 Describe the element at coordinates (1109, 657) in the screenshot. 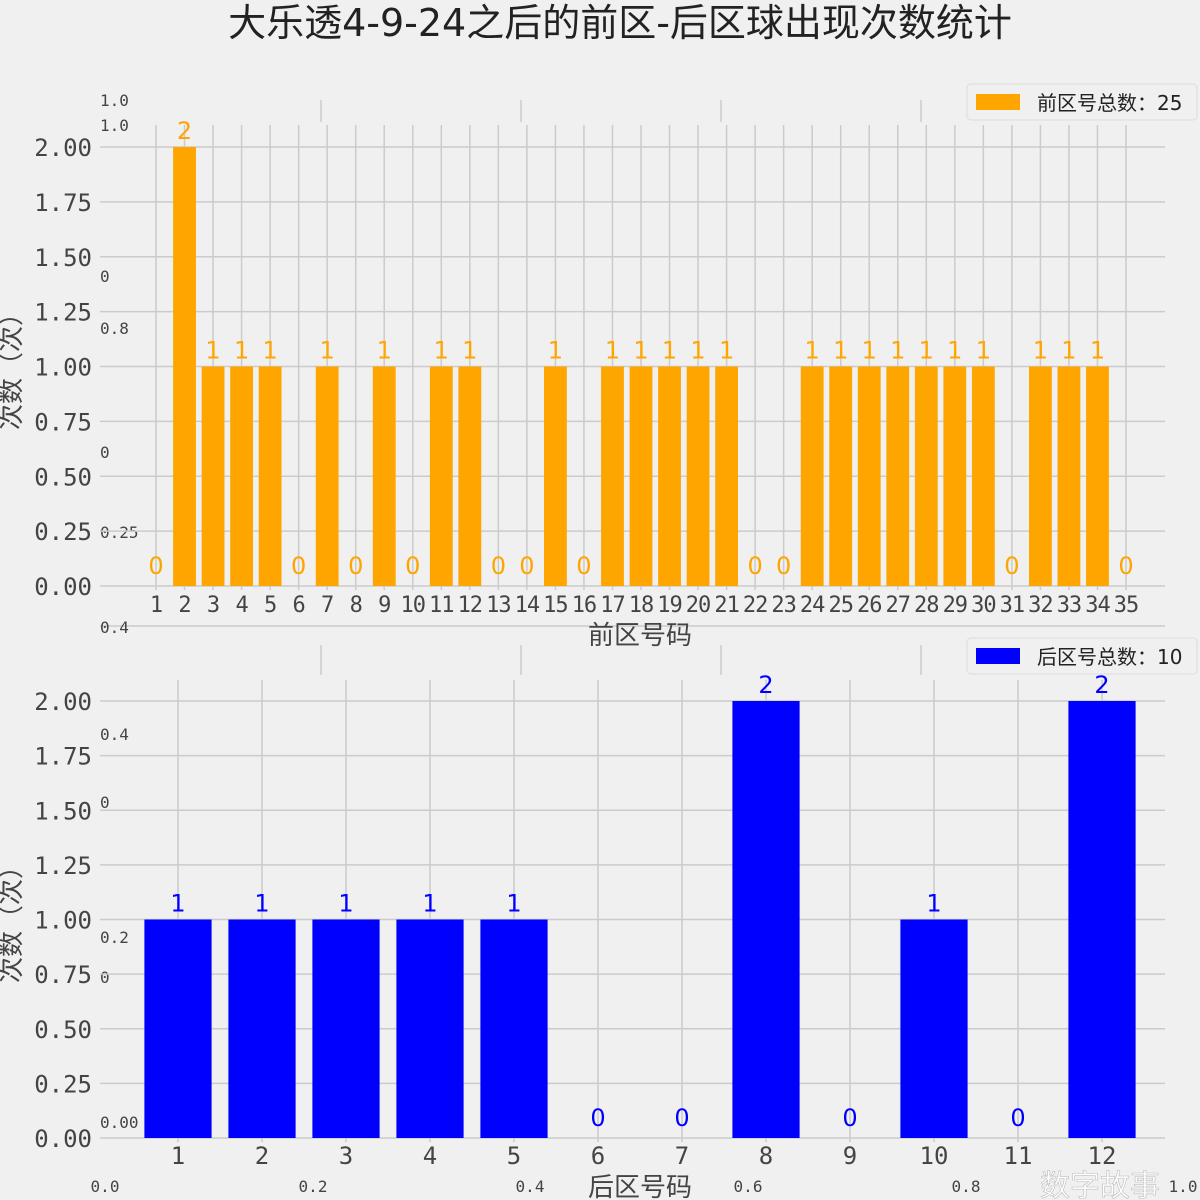

I see `legend-label: 后区号总数：10` at that location.